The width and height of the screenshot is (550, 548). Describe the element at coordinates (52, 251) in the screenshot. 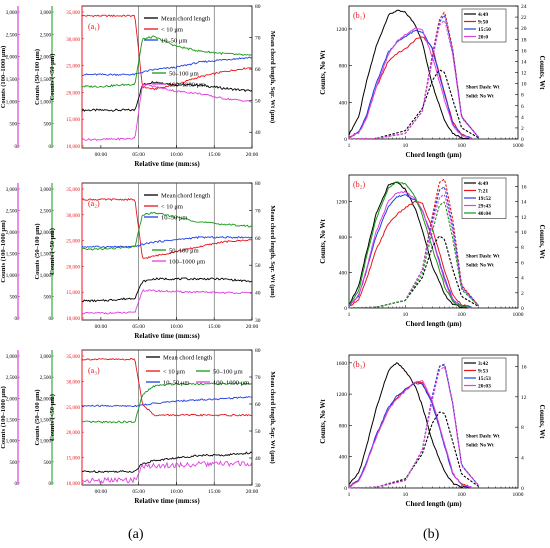

I see `axis-title-a10: Counts (<50 μm)` at that location.